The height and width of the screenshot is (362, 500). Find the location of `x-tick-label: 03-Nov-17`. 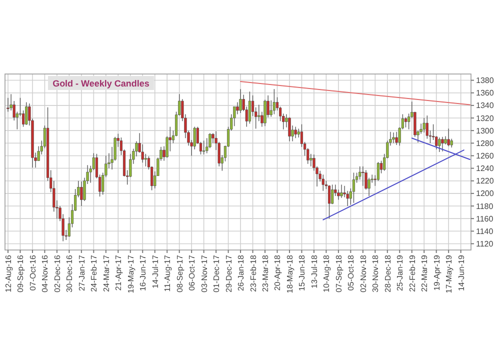

x-tick-label: 03-Nov-17 is located at coordinates (204, 273).